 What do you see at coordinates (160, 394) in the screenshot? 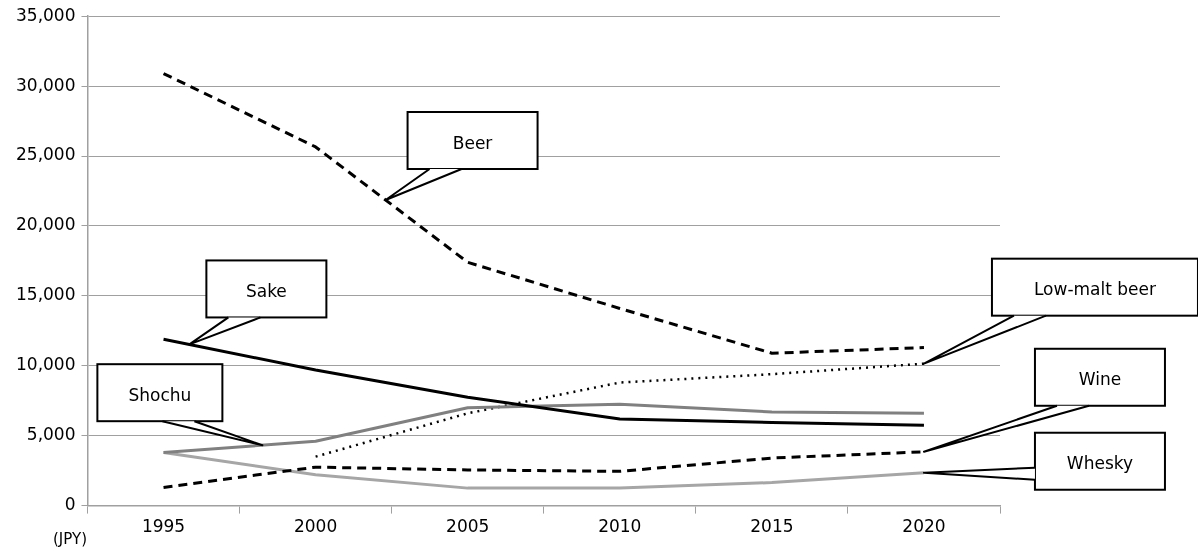
I see `text: Shochu` at bounding box center [160, 394].